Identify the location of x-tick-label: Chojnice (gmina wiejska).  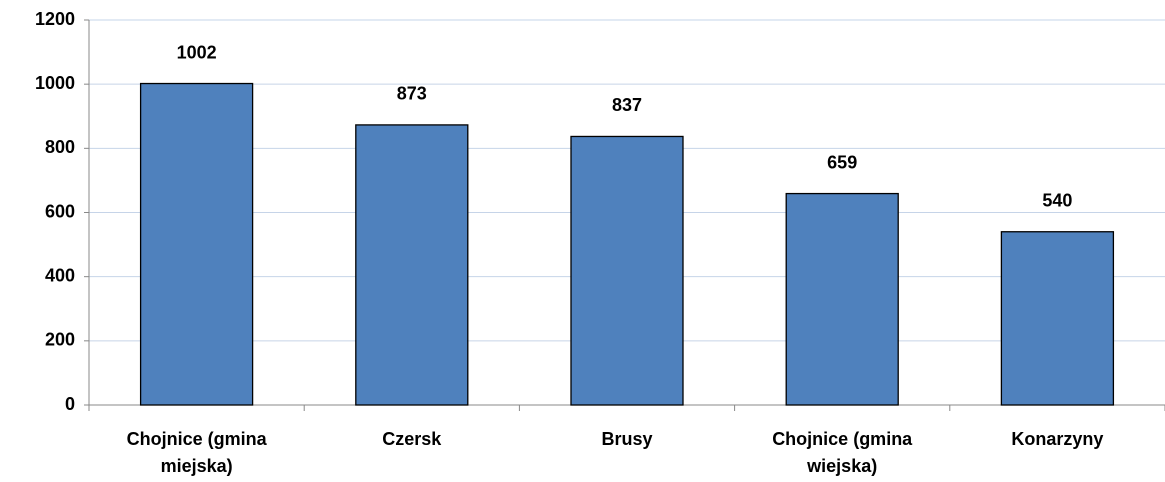
(842, 452).